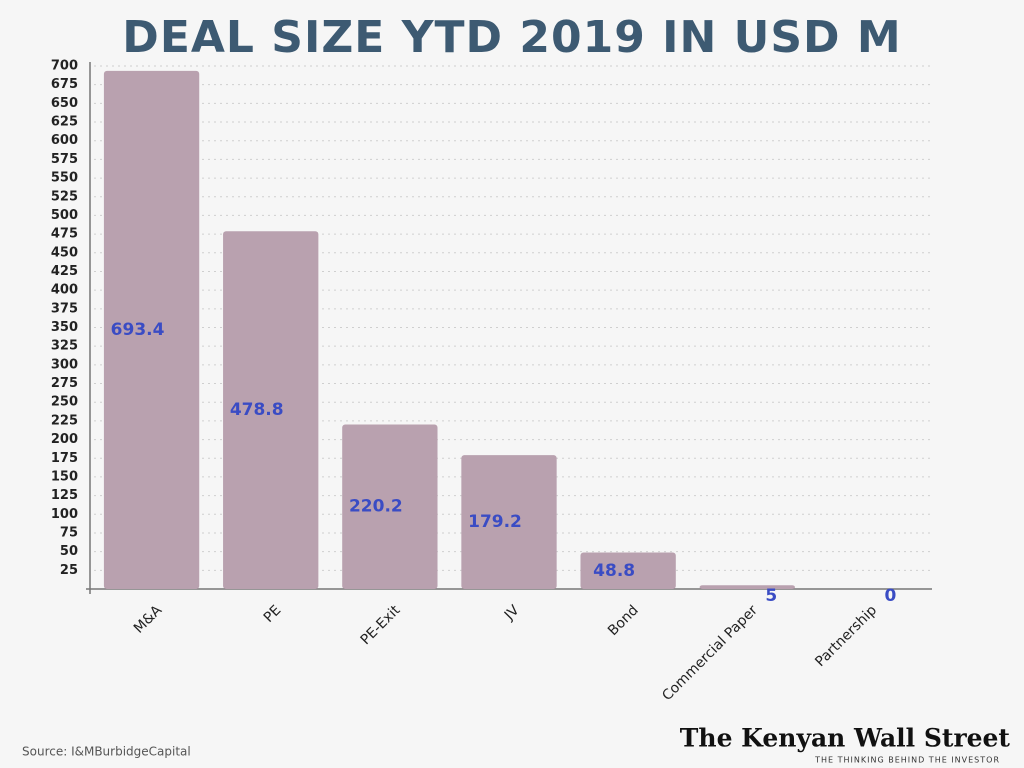 The width and height of the screenshot is (1024, 768). I want to click on y-tick-label: 525, so click(64, 196).